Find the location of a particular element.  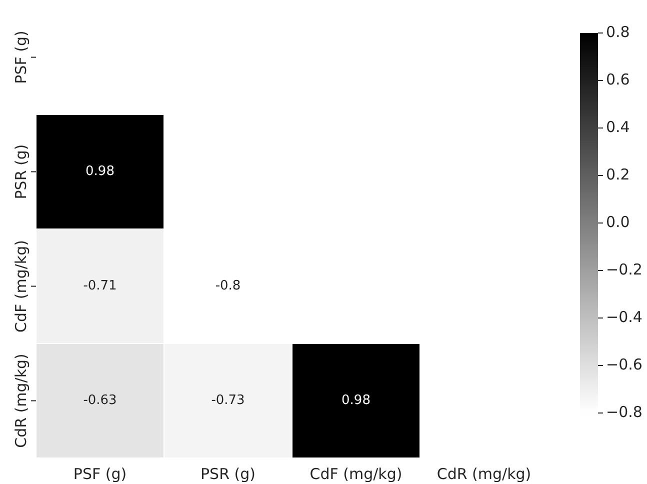

color-bar-label: 0.2 is located at coordinates (618, 174).